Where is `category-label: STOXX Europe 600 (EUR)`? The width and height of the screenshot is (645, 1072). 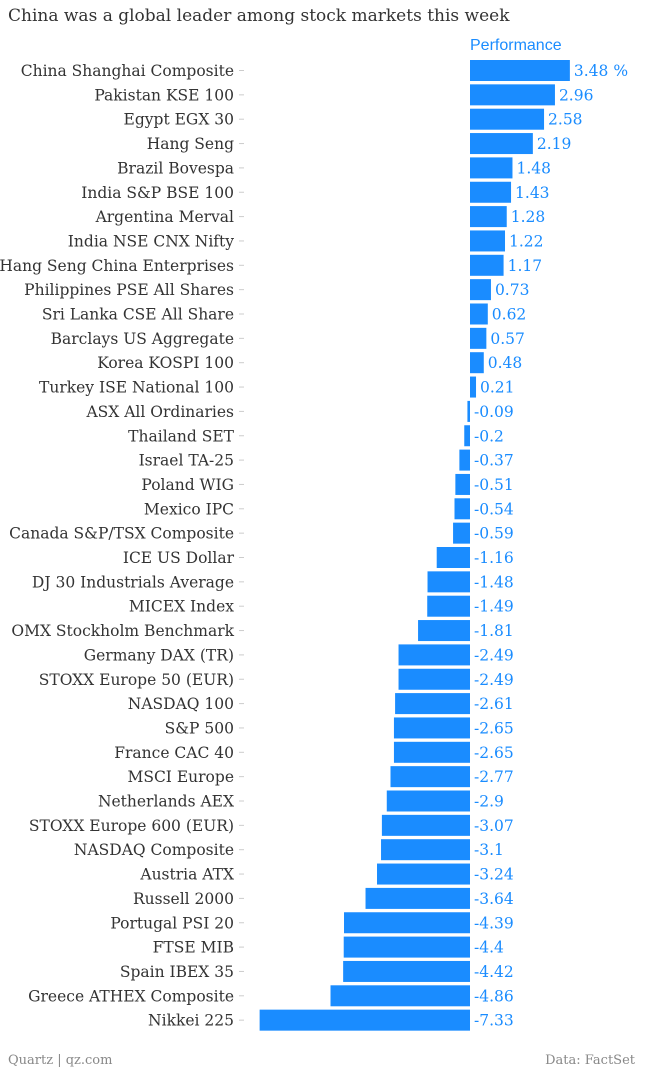 category-label: STOXX Europe 600 (EUR) is located at coordinates (131, 826).